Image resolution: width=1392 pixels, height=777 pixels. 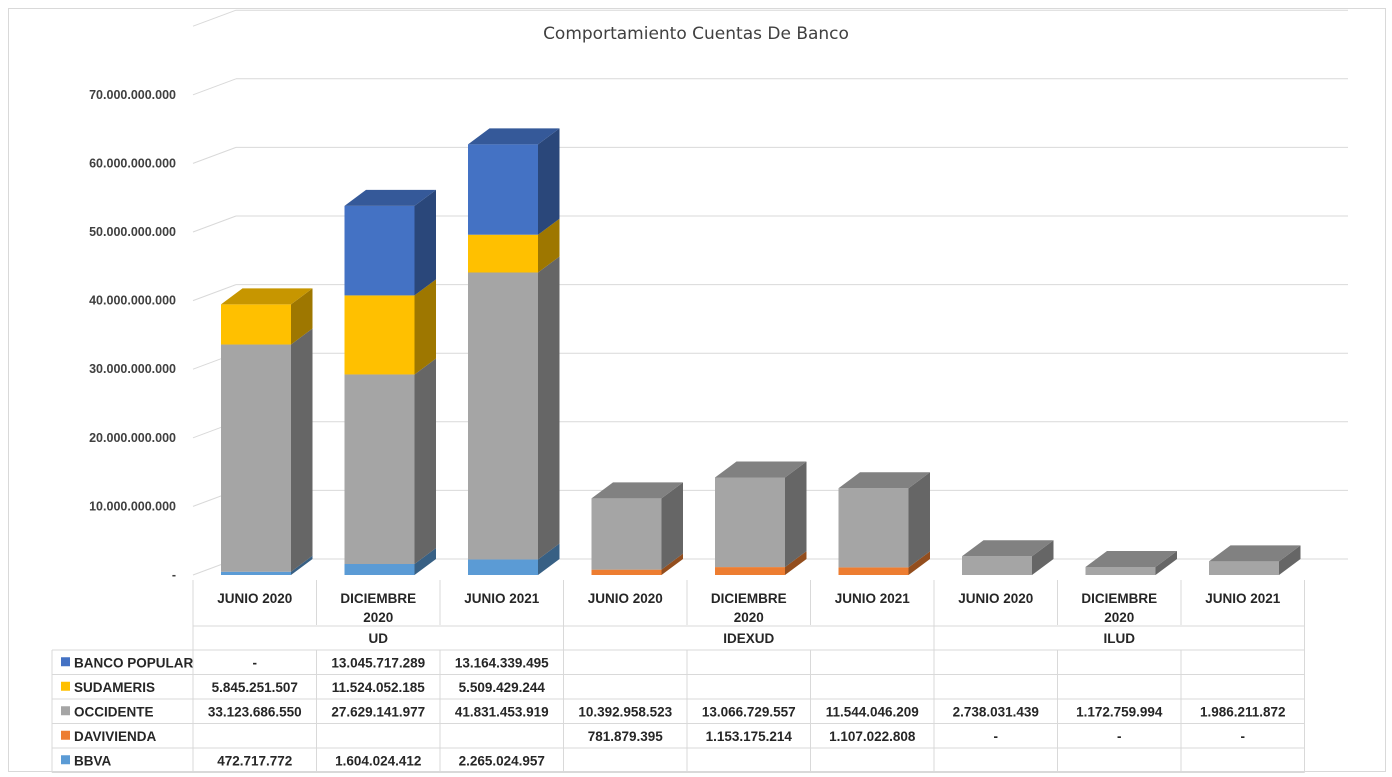 What do you see at coordinates (132, 438) in the screenshot?
I see `y-tick-label: 20.000.000.000` at bounding box center [132, 438].